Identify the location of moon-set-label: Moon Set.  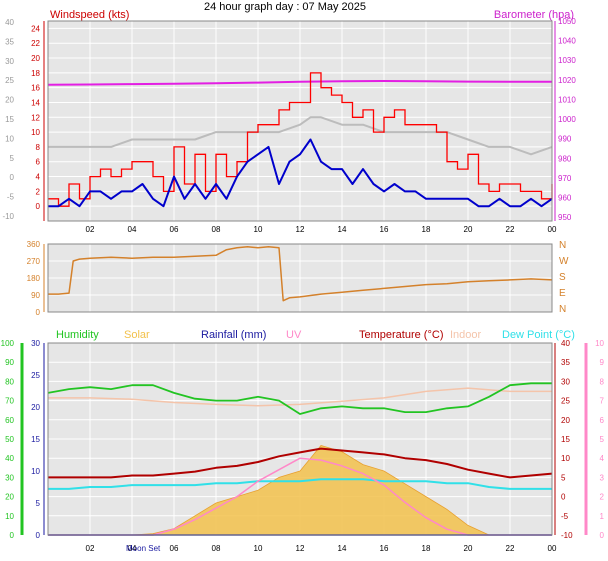
(143, 548).